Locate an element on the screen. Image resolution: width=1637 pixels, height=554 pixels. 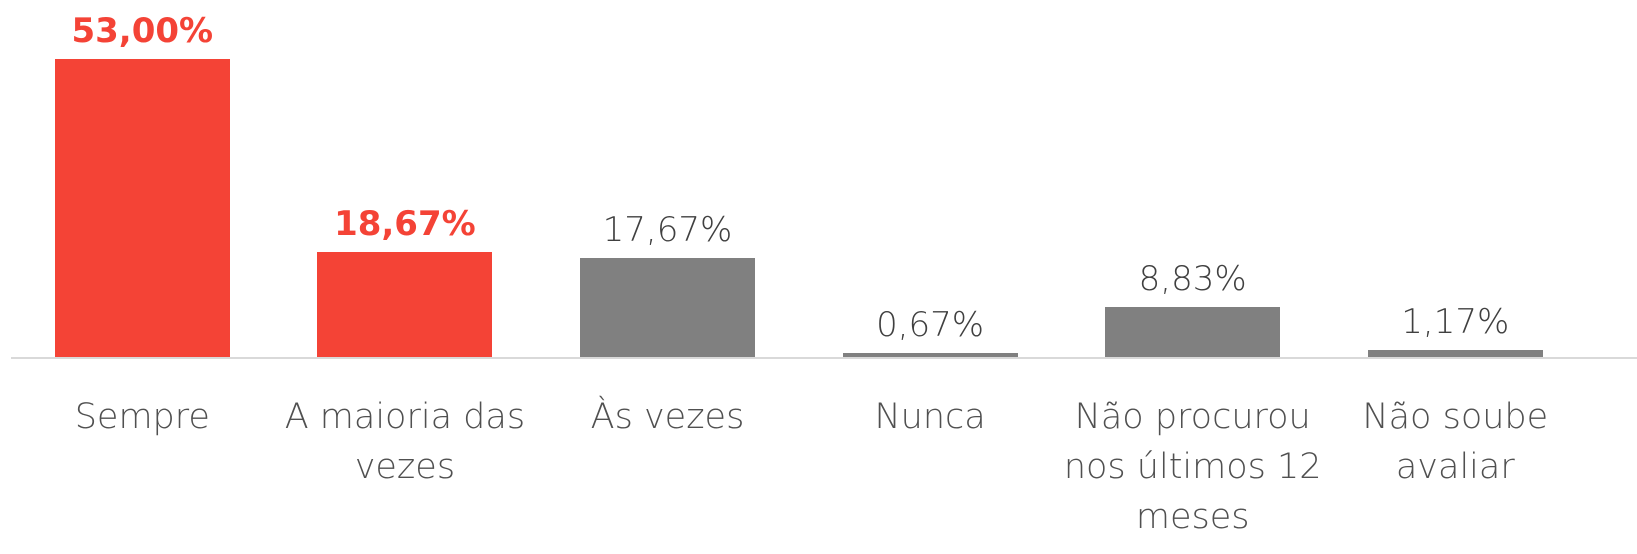
value-label: 53,00% is located at coordinates (142, 31).